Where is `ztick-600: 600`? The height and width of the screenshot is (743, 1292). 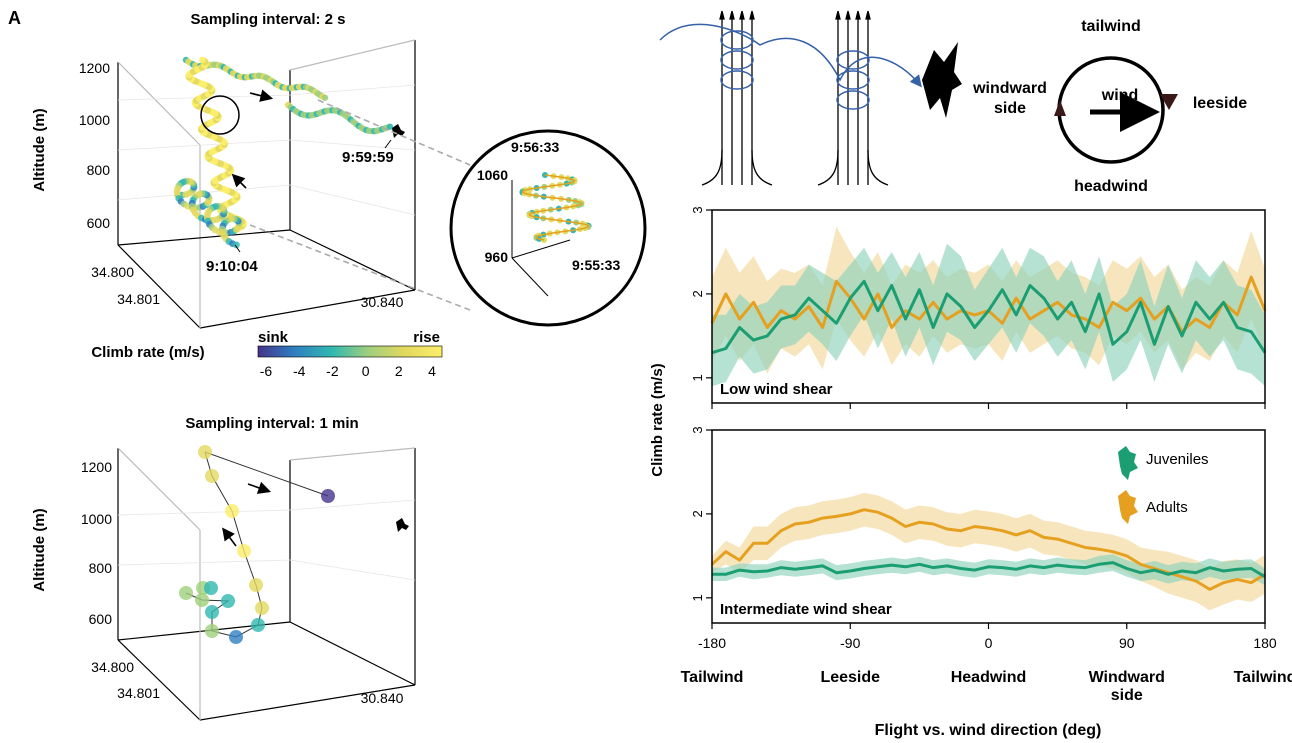
ztick-600: 600 is located at coordinates (99, 223).